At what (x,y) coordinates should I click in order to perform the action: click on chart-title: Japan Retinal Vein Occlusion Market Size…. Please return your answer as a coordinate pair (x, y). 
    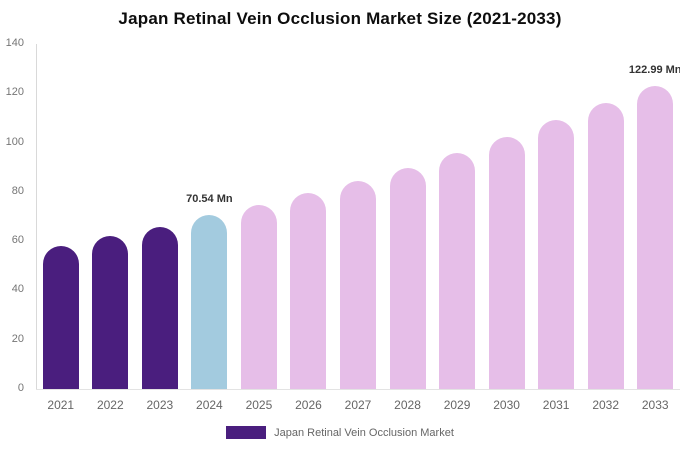
    Looking at the image, I should click on (340, 18).